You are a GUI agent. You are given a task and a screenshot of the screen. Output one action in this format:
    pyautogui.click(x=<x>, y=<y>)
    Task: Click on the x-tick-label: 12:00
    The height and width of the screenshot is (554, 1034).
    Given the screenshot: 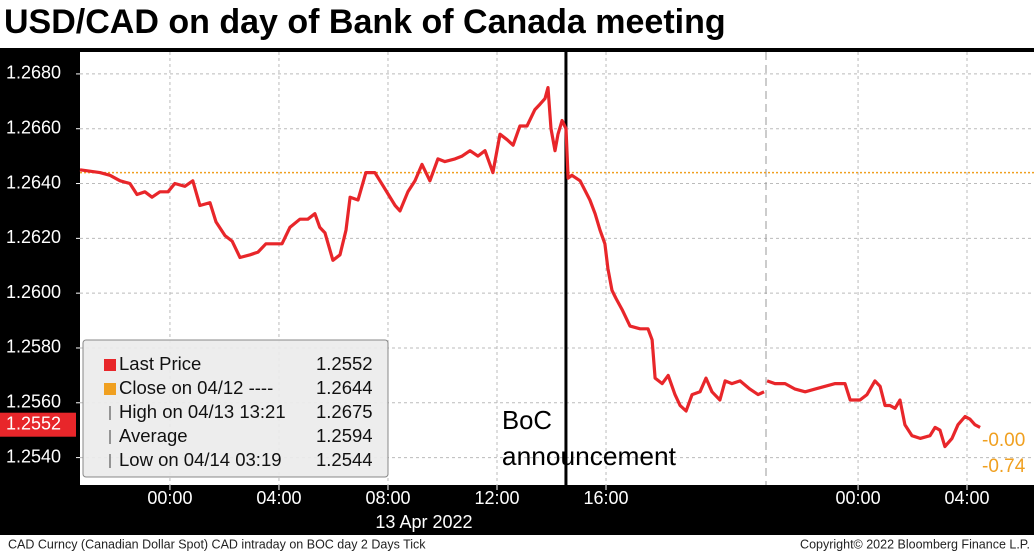 What is the action you would take?
    pyautogui.click(x=496, y=498)
    